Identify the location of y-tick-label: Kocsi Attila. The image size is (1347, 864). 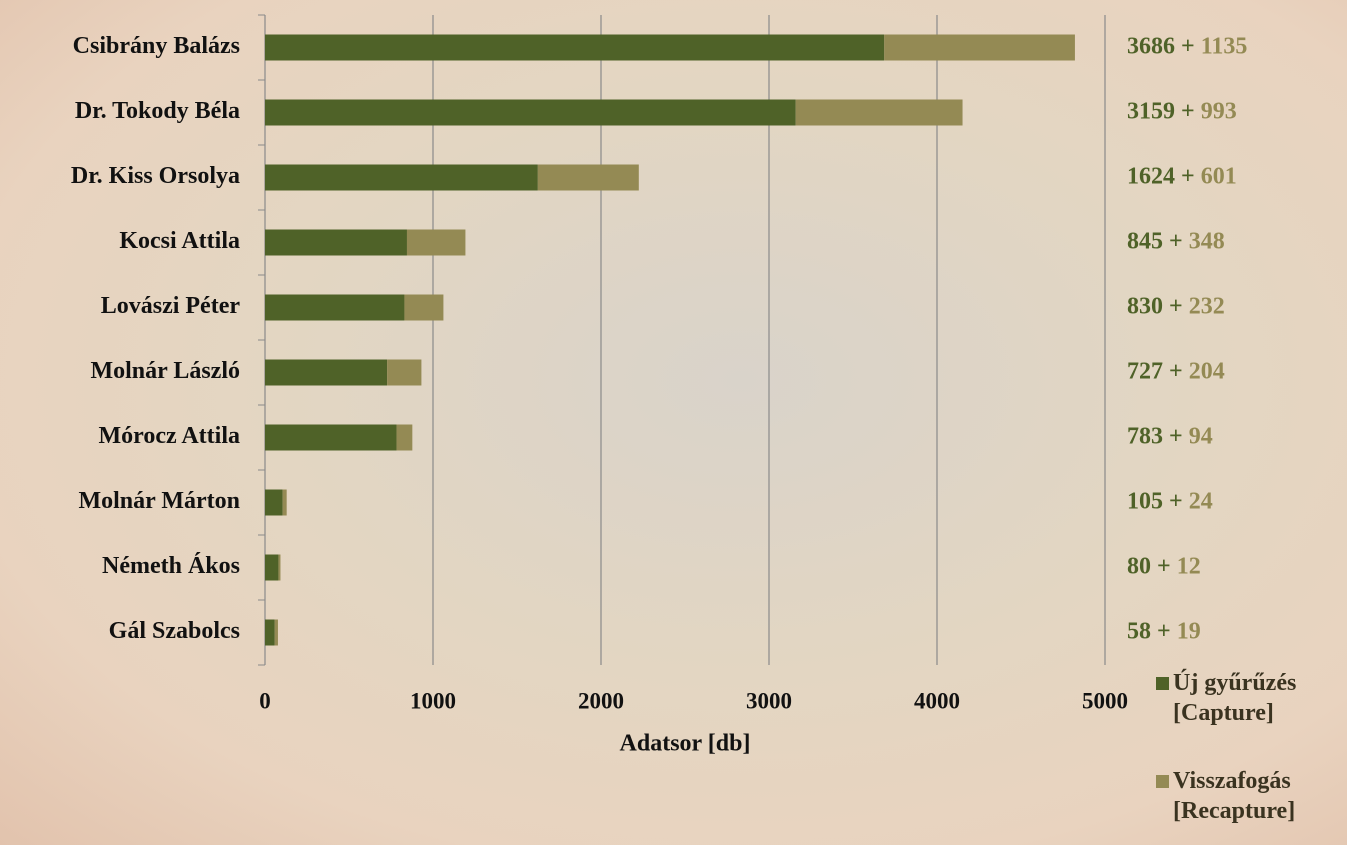
(179, 241).